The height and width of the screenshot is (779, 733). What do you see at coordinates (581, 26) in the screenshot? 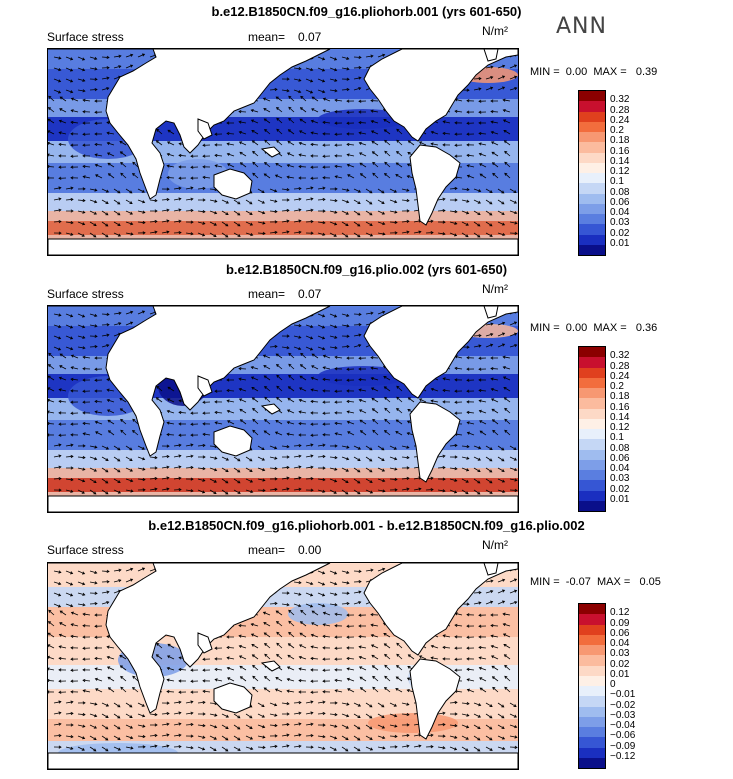
I see `season-label: ANN` at bounding box center [581, 26].